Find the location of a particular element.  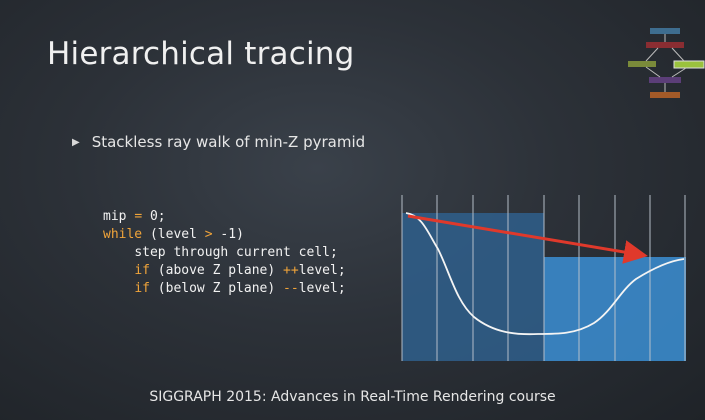

triangle-right-icon: ▶ is located at coordinates (76, 142).